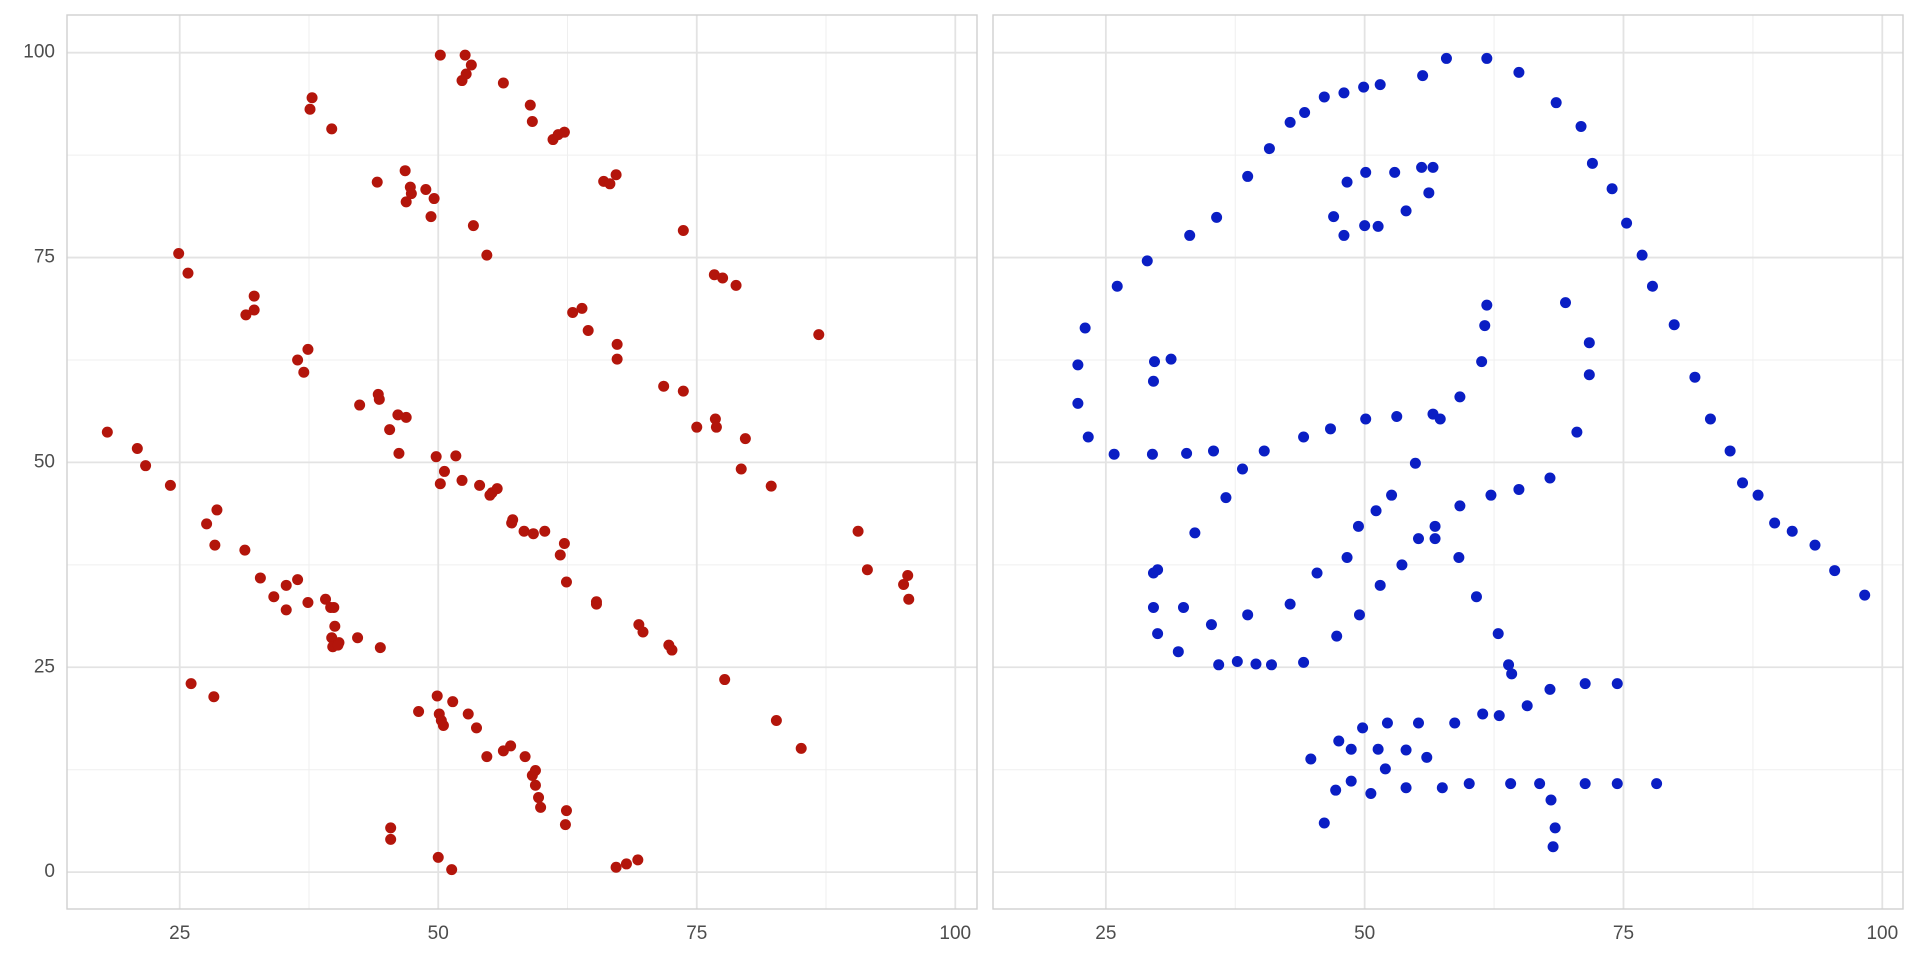  Describe the element at coordinates (49, 871) in the screenshot. I see `y-tick-label: 0` at that location.